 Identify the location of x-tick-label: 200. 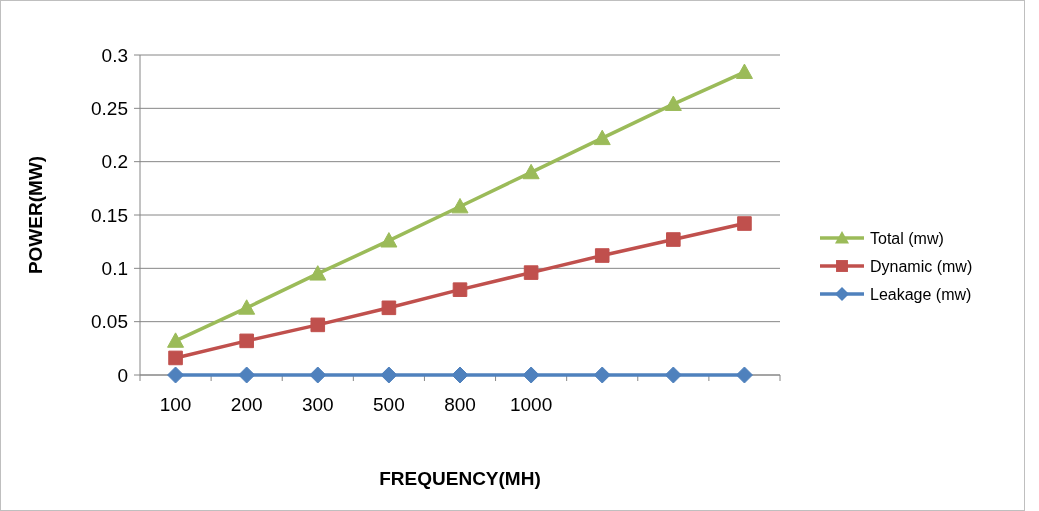
(246, 404).